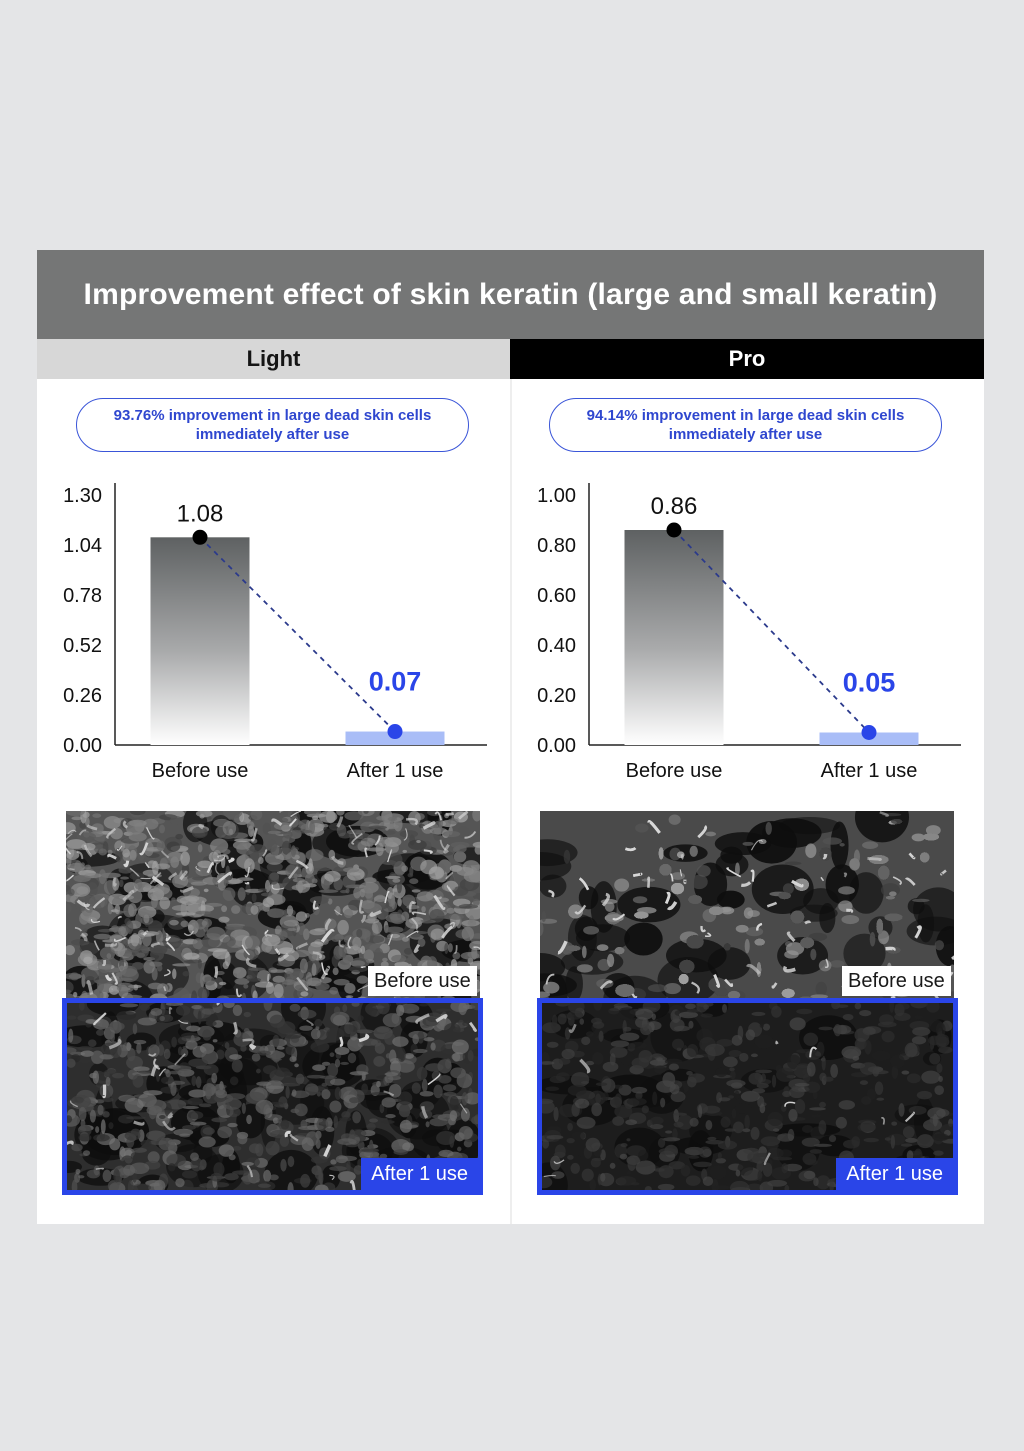 The height and width of the screenshot is (1451, 1024). I want to click on column-header-pro: Pro, so click(747, 359).